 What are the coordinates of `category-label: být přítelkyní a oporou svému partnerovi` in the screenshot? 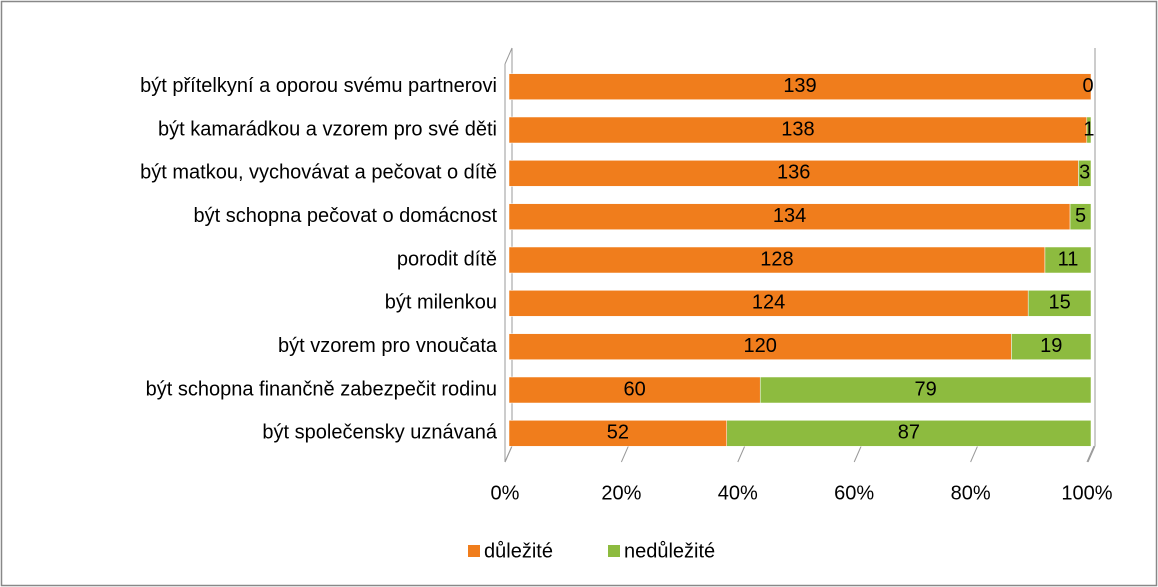 It's located at (318, 86).